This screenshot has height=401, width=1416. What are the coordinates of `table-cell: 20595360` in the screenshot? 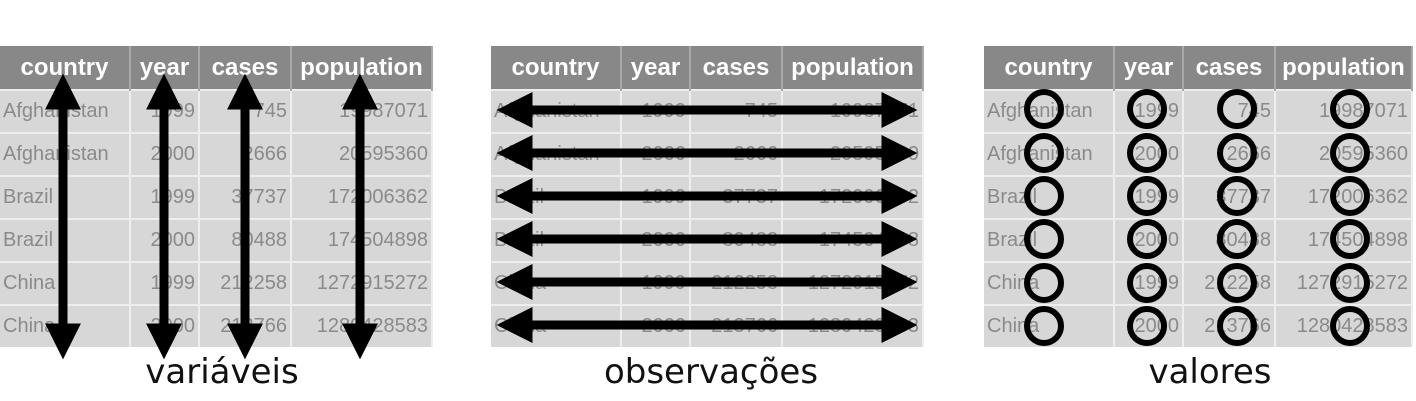 It's located at (1344, 154).